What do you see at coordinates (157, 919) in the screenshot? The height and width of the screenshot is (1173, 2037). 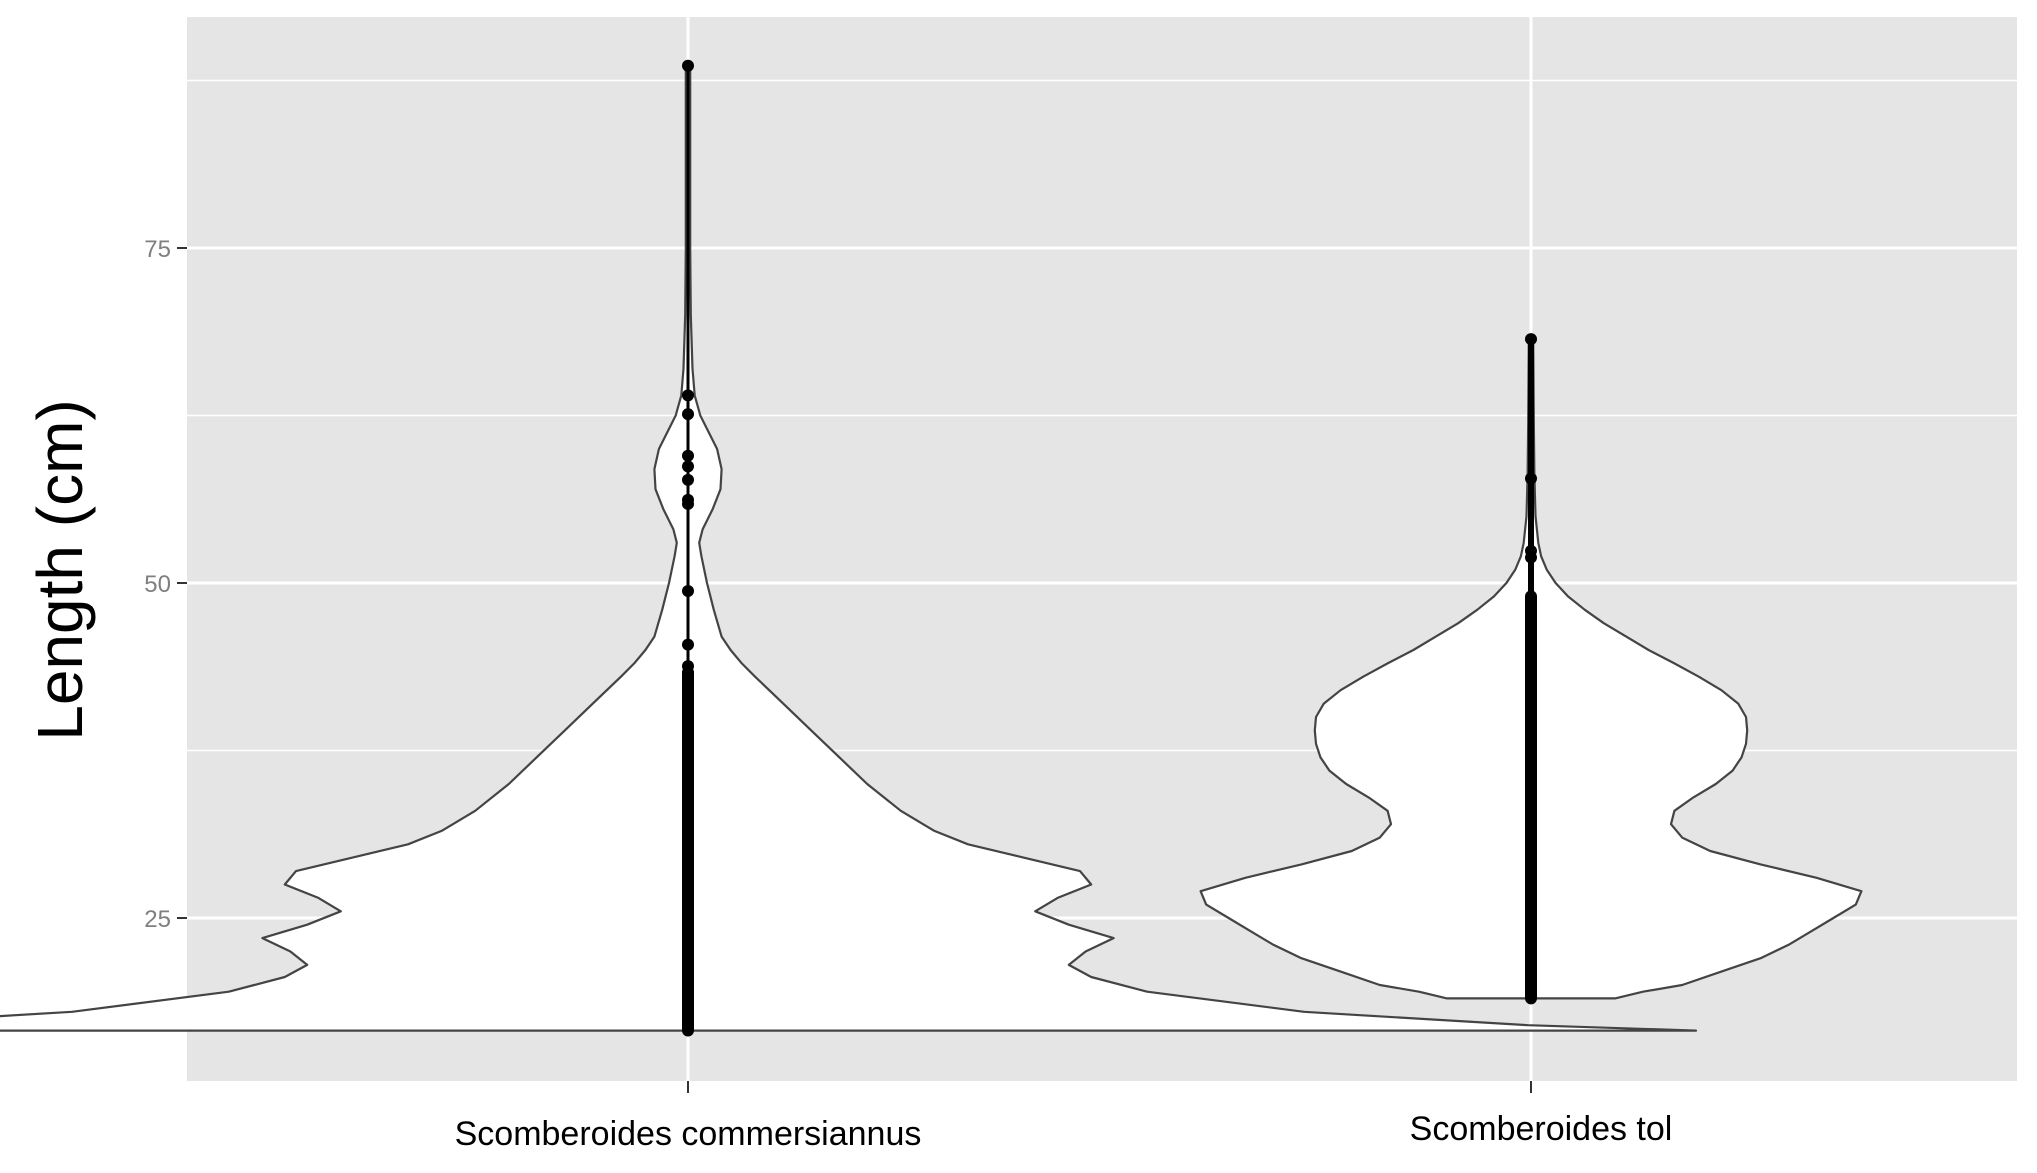 I see `y-tick-label: 25` at bounding box center [157, 919].